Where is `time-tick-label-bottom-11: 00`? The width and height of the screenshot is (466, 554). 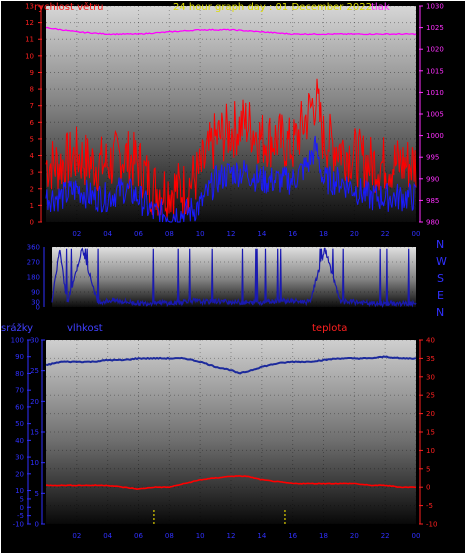
time-tick-label-bottom-11: 00 is located at coordinates (416, 536).